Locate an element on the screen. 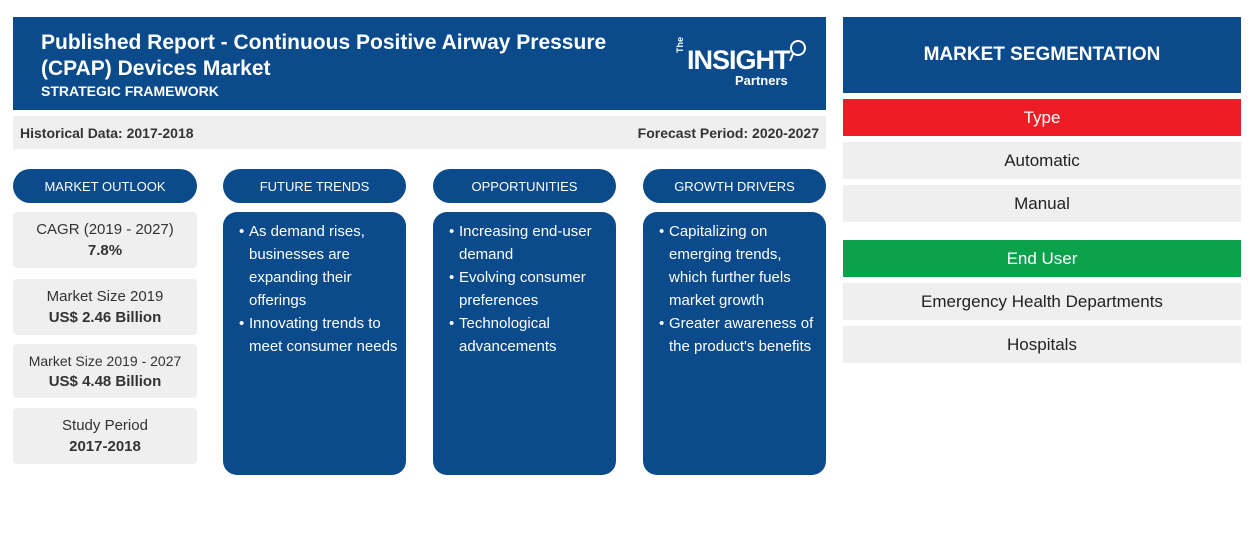 Image resolution: width=1254 pixels, height=546 pixels. segment-category-type: Type is located at coordinates (1042, 117).